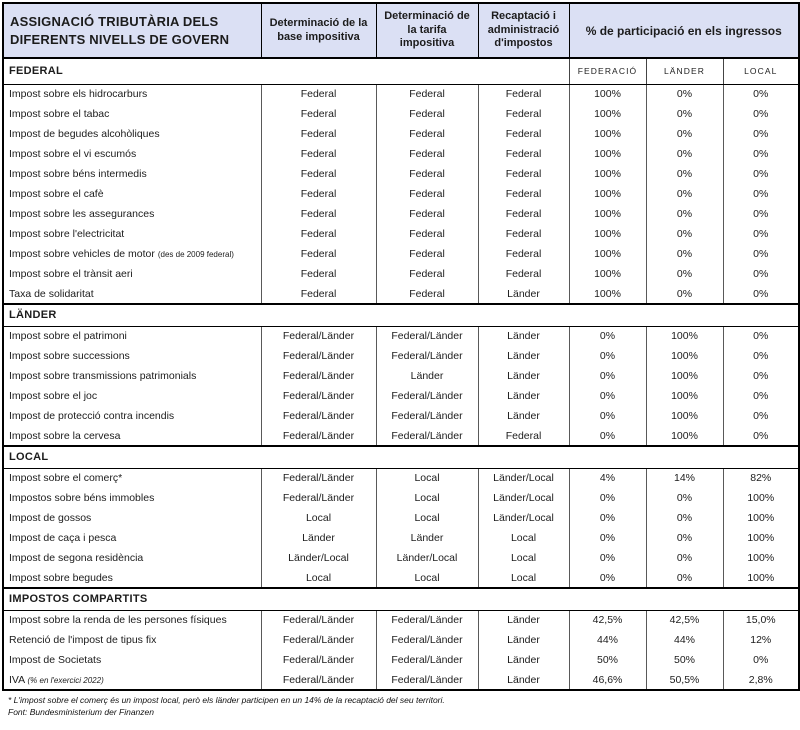 This screenshot has width=800, height=730. What do you see at coordinates (83, 640) in the screenshot?
I see `tax-name-label: Retenció de l'impost de tipus fix` at bounding box center [83, 640].